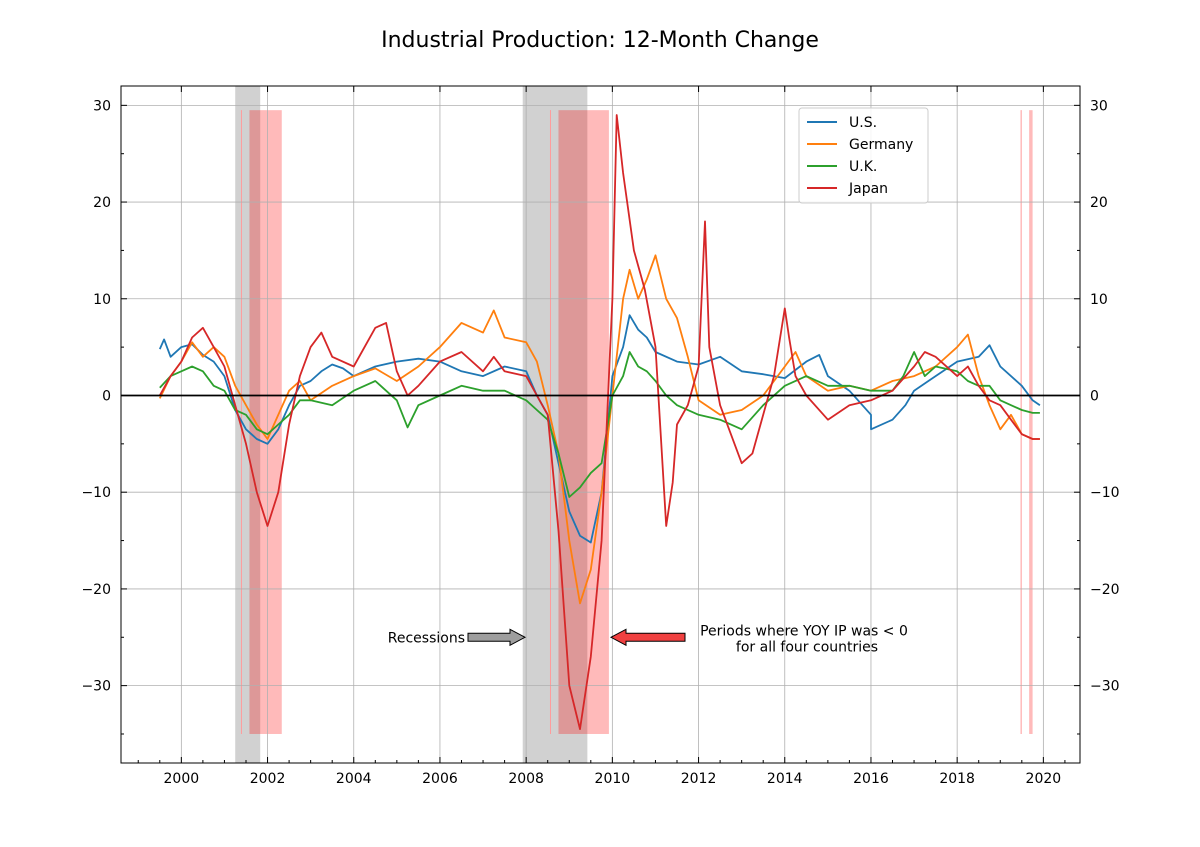  I want to click on y-tick-label-left: −30, so click(96, 687).